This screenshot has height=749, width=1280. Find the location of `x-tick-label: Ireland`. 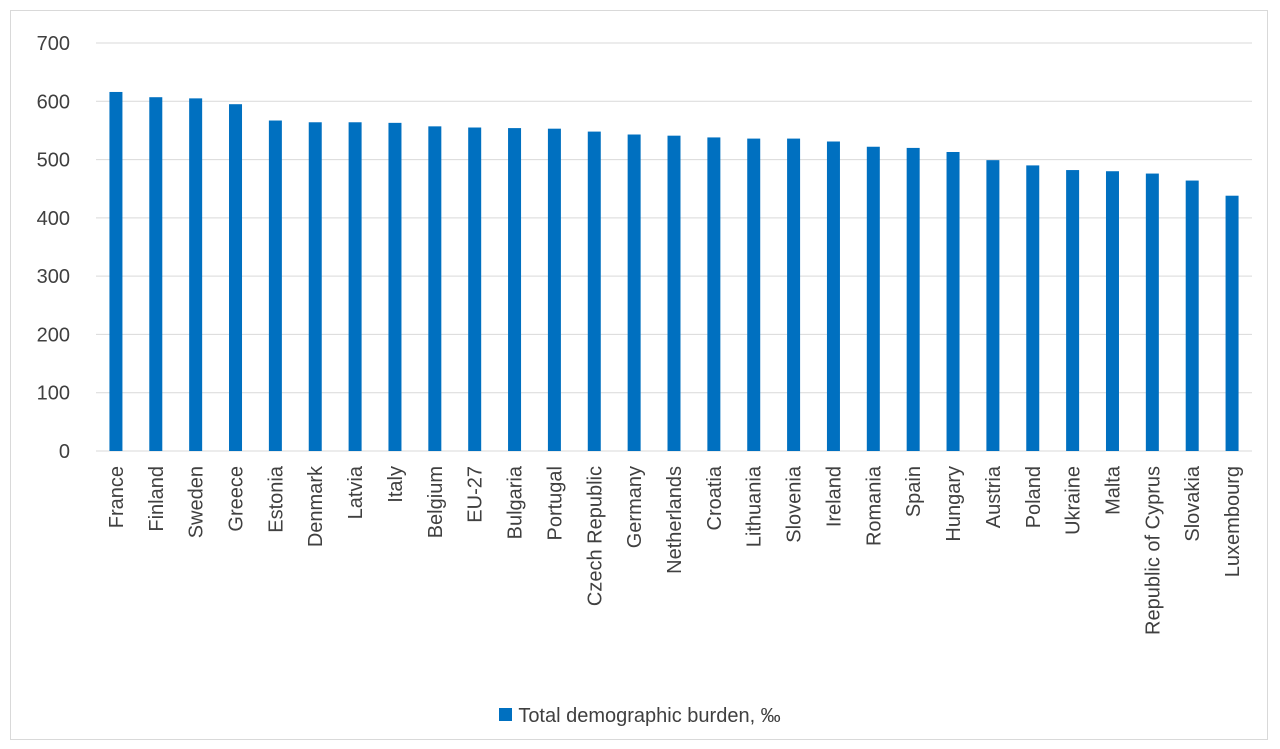

x-tick-label: Ireland is located at coordinates (834, 496).